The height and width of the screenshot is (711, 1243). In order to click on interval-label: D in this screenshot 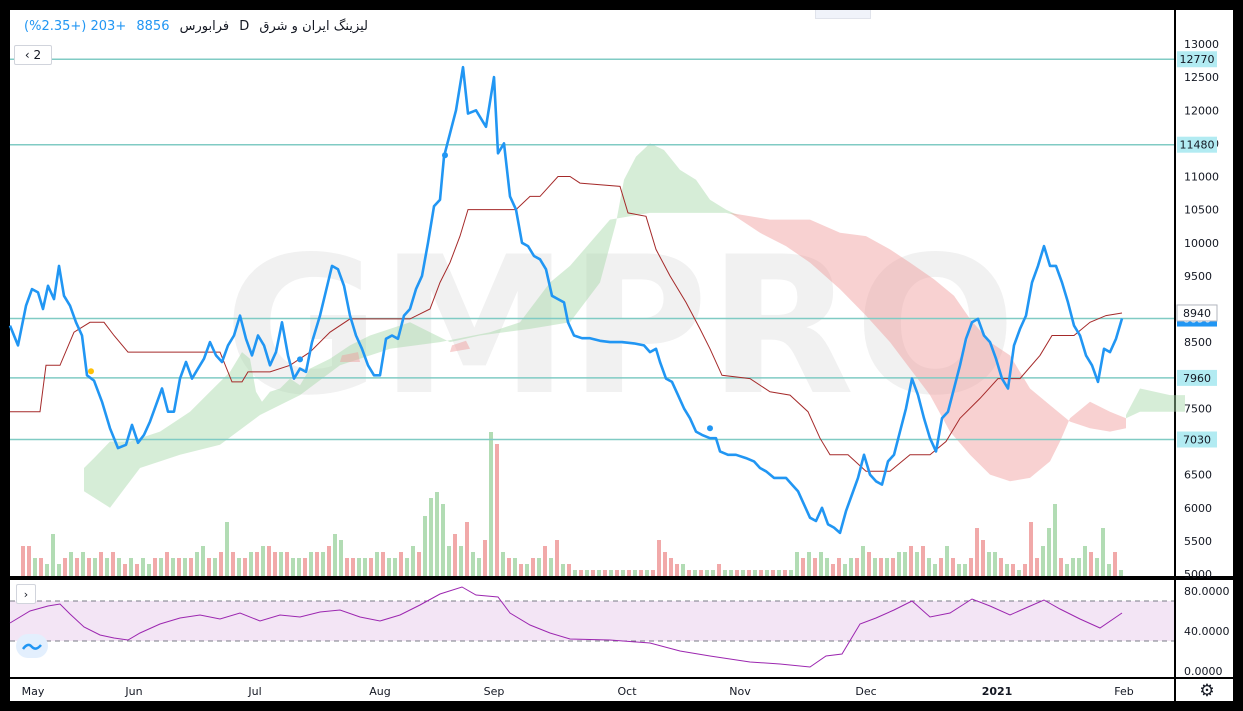, I will do `click(244, 26)`.